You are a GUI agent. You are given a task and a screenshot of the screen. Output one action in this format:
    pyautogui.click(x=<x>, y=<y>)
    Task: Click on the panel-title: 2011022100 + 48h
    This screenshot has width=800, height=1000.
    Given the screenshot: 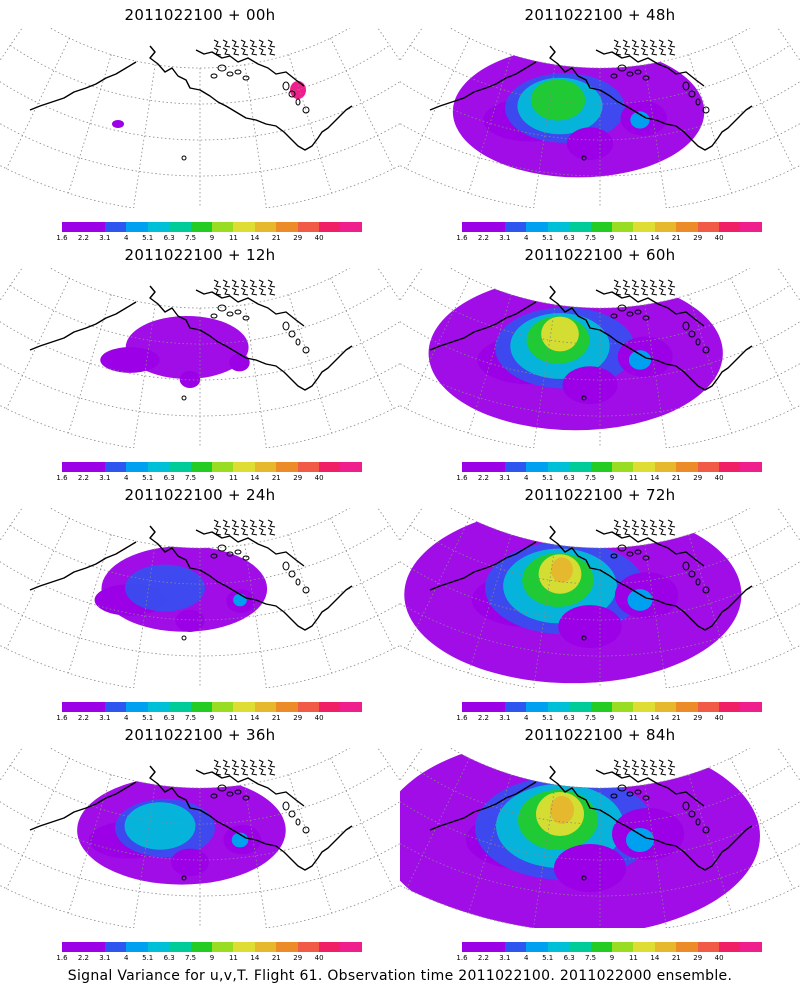 What is the action you would take?
    pyautogui.click(x=600, y=15)
    